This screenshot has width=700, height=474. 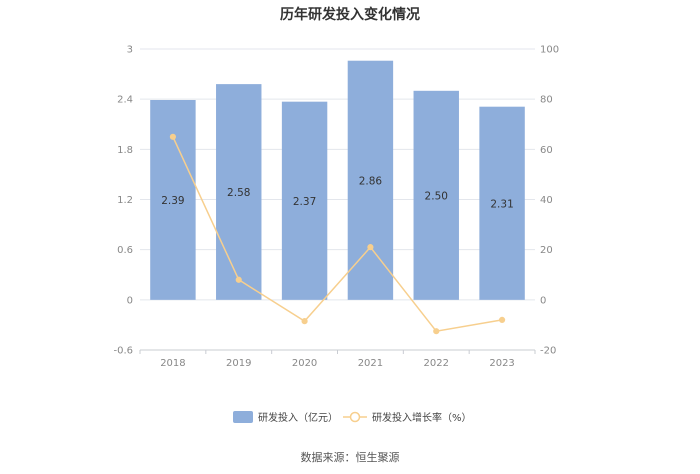 What do you see at coordinates (546, 100) in the screenshot?
I see `y-right-tick-label: 80` at bounding box center [546, 100].